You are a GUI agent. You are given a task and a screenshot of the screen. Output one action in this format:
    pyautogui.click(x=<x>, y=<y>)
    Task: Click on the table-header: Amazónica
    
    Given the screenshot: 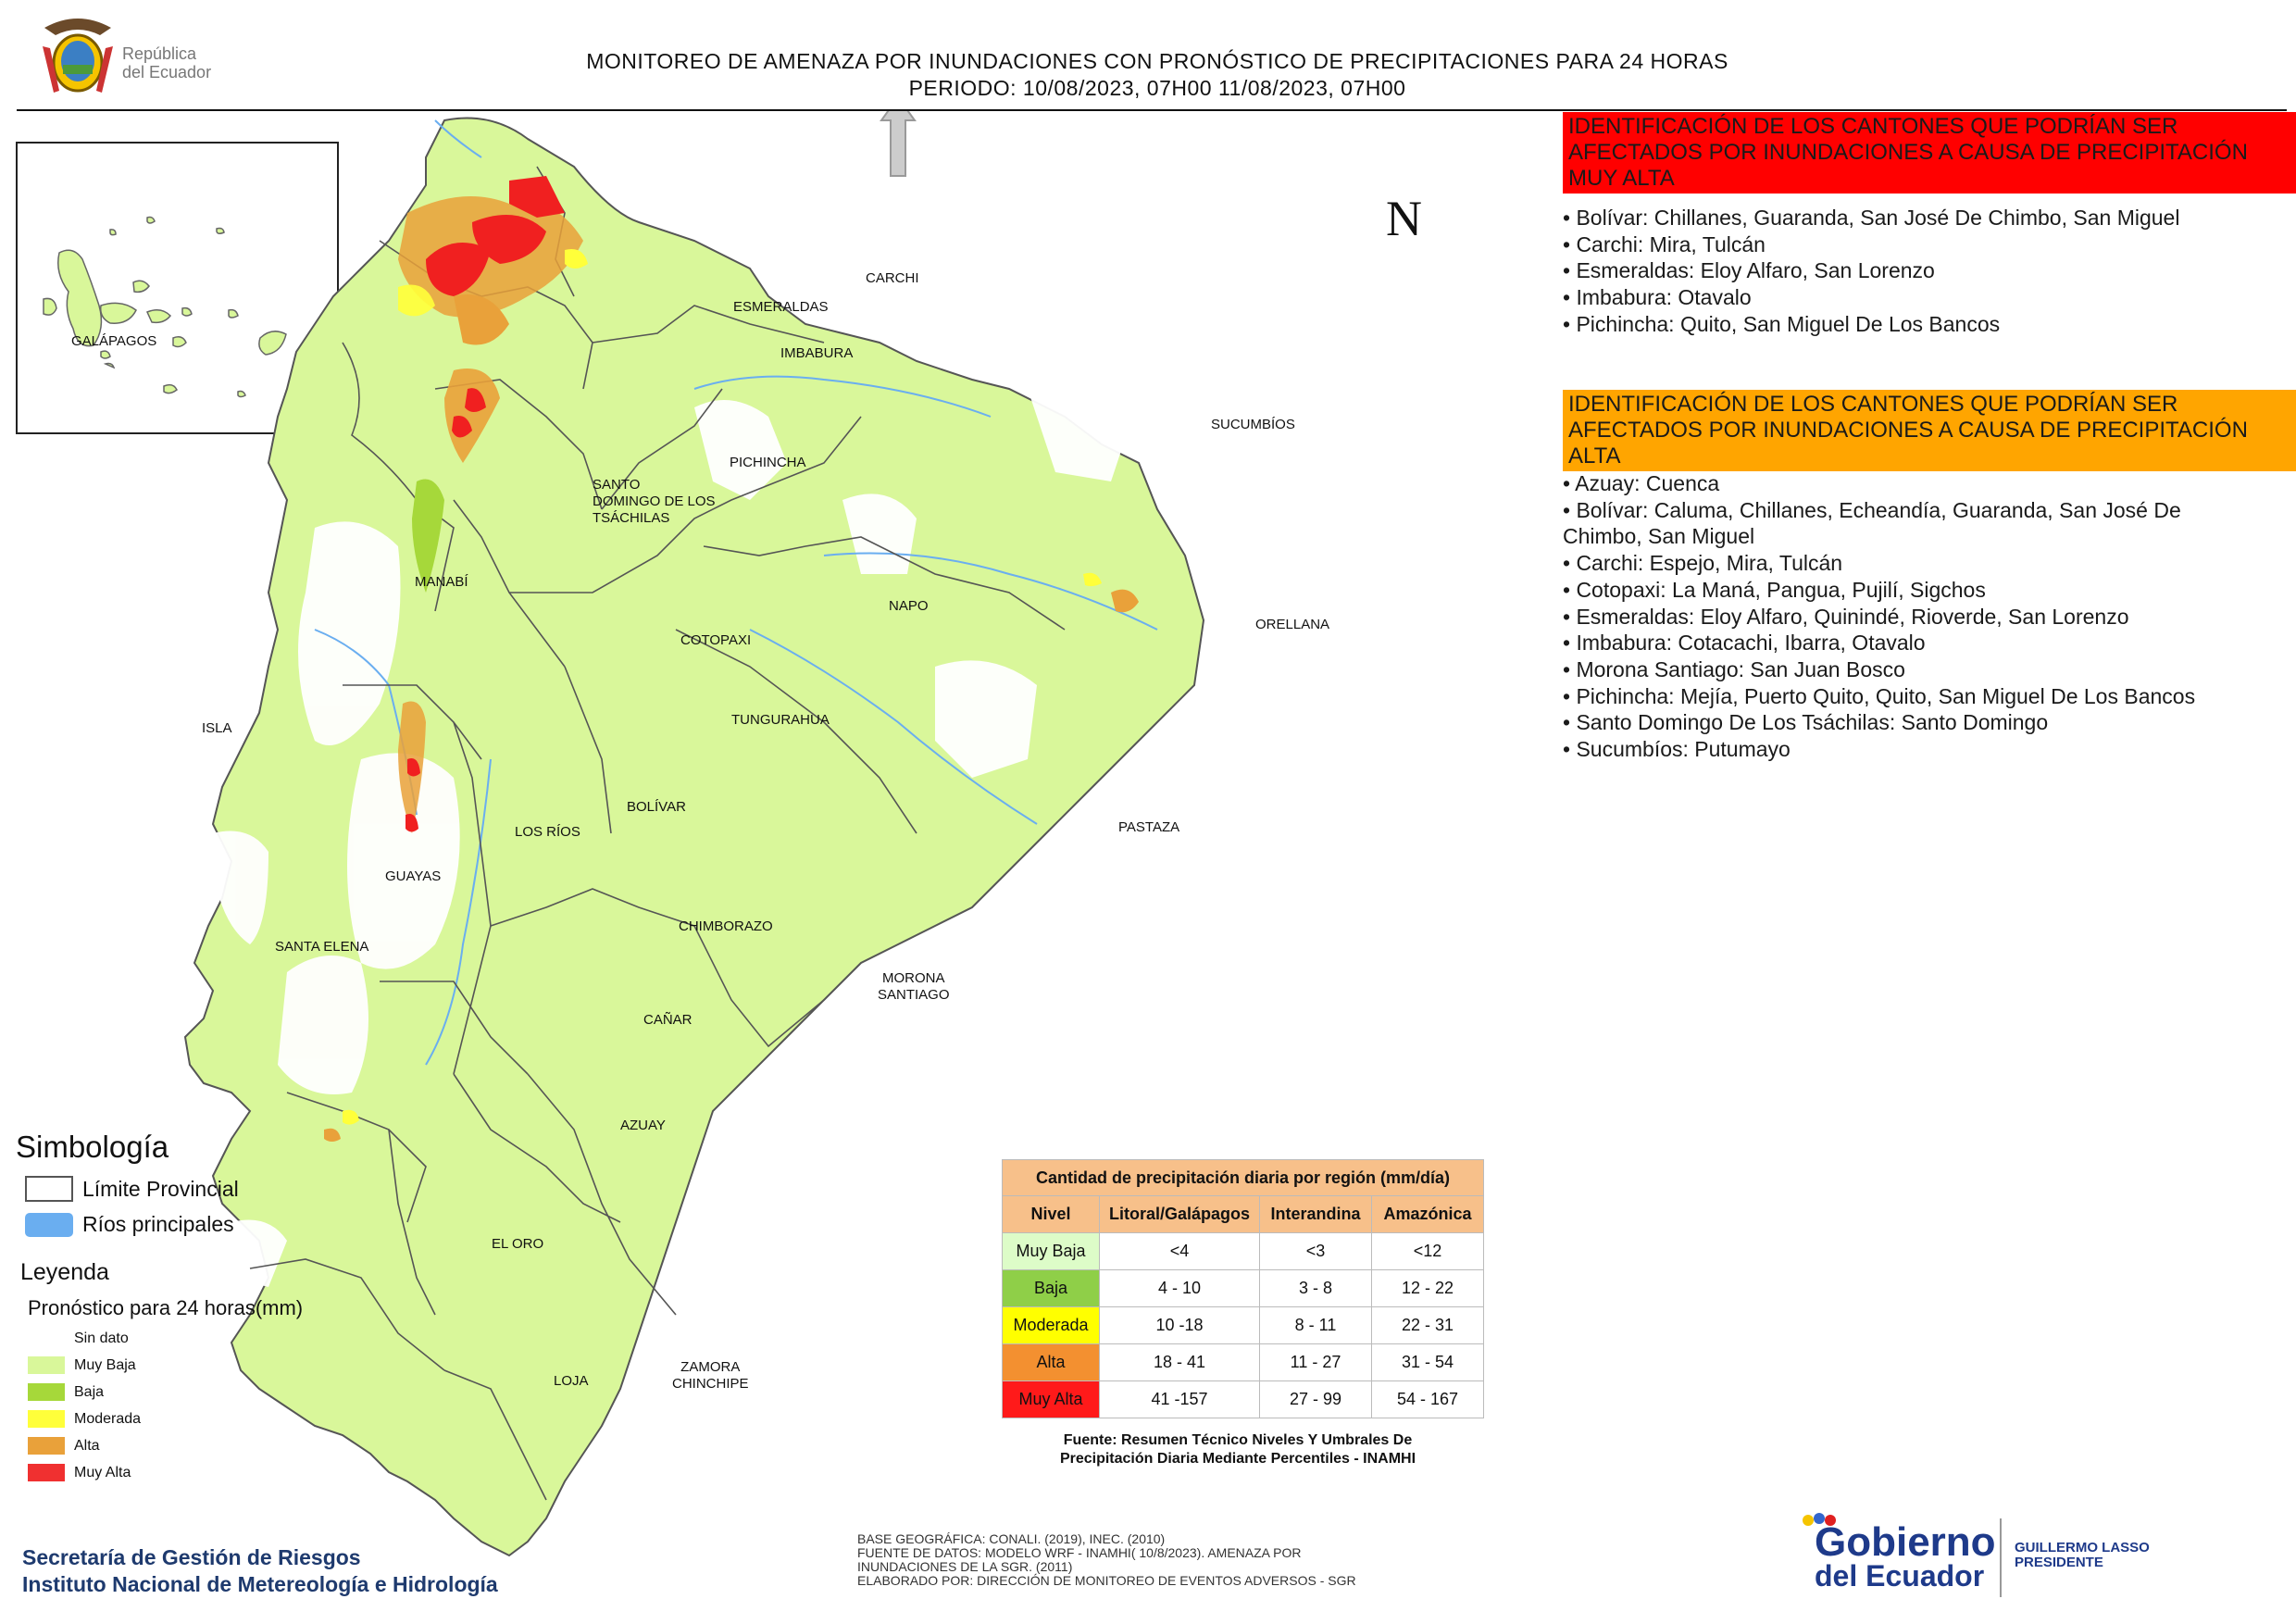 What is the action you would take?
    pyautogui.click(x=1427, y=1214)
    